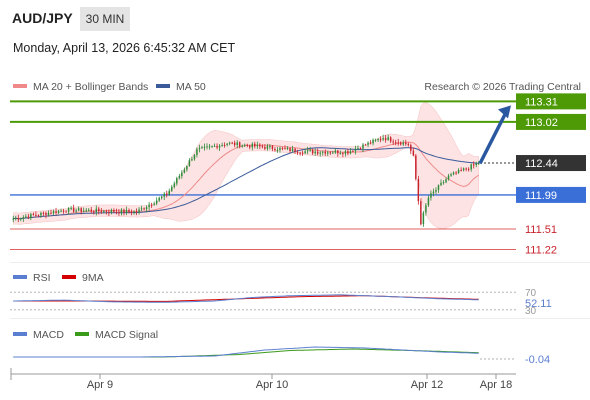 The width and height of the screenshot is (590, 400). I want to click on projection-arrow, so click(492, 139).